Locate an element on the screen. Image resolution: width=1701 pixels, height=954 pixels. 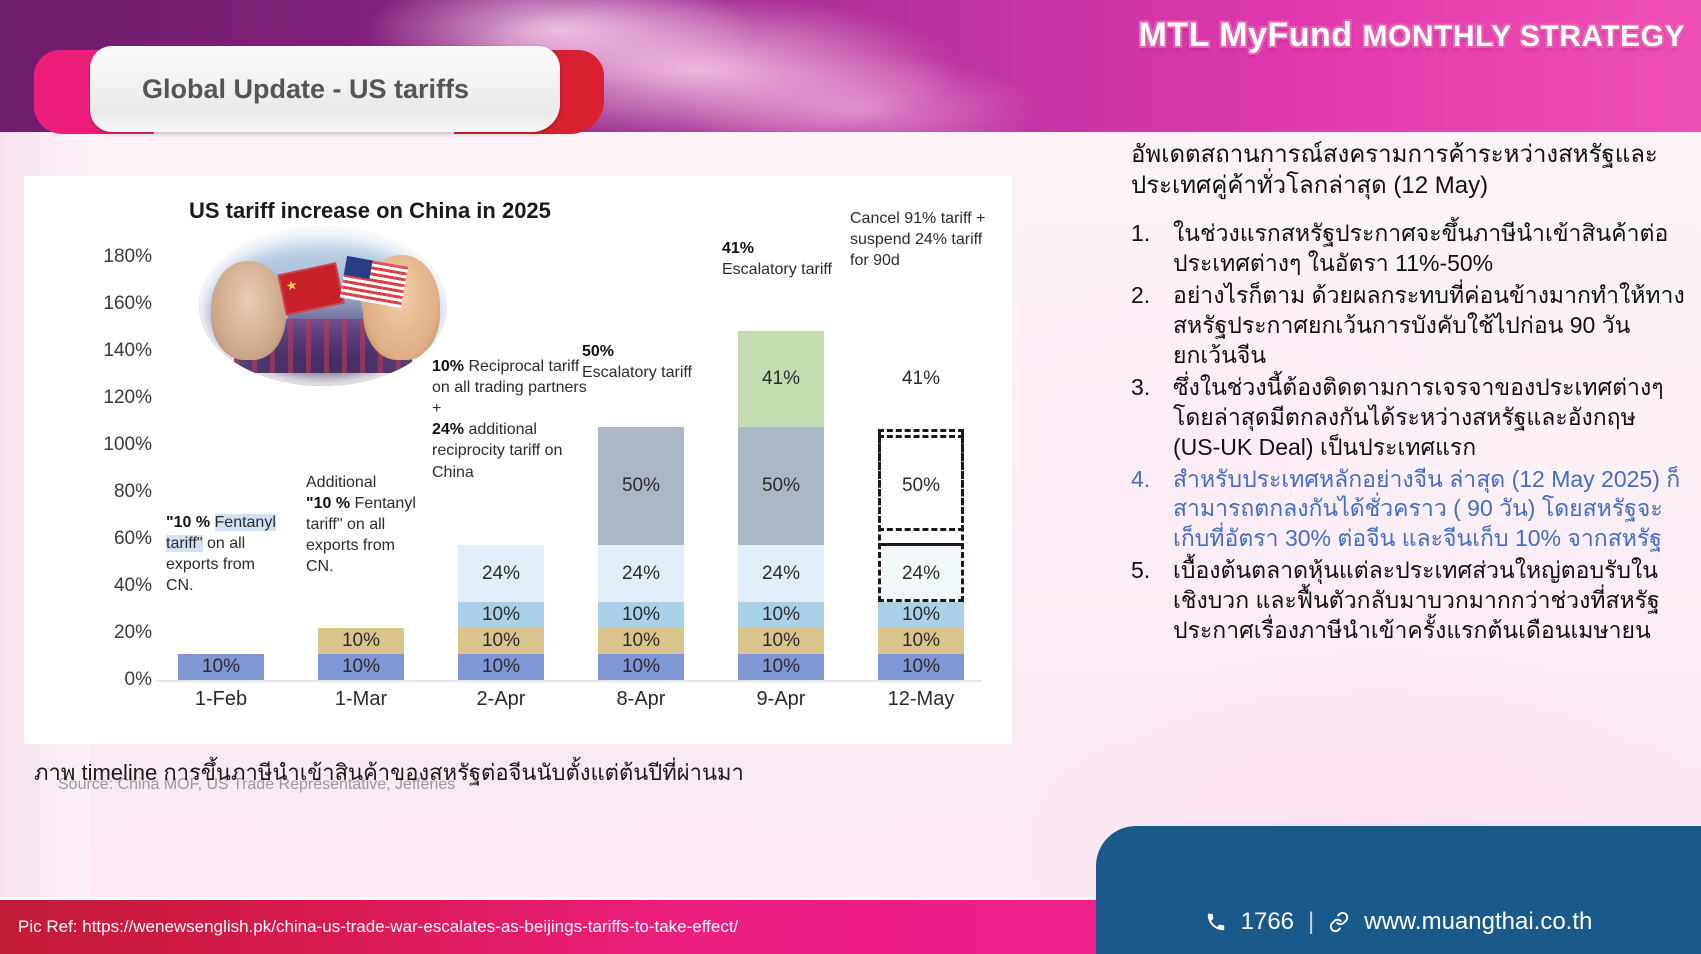
solid-rule-24-top is located at coordinates (921, 544).